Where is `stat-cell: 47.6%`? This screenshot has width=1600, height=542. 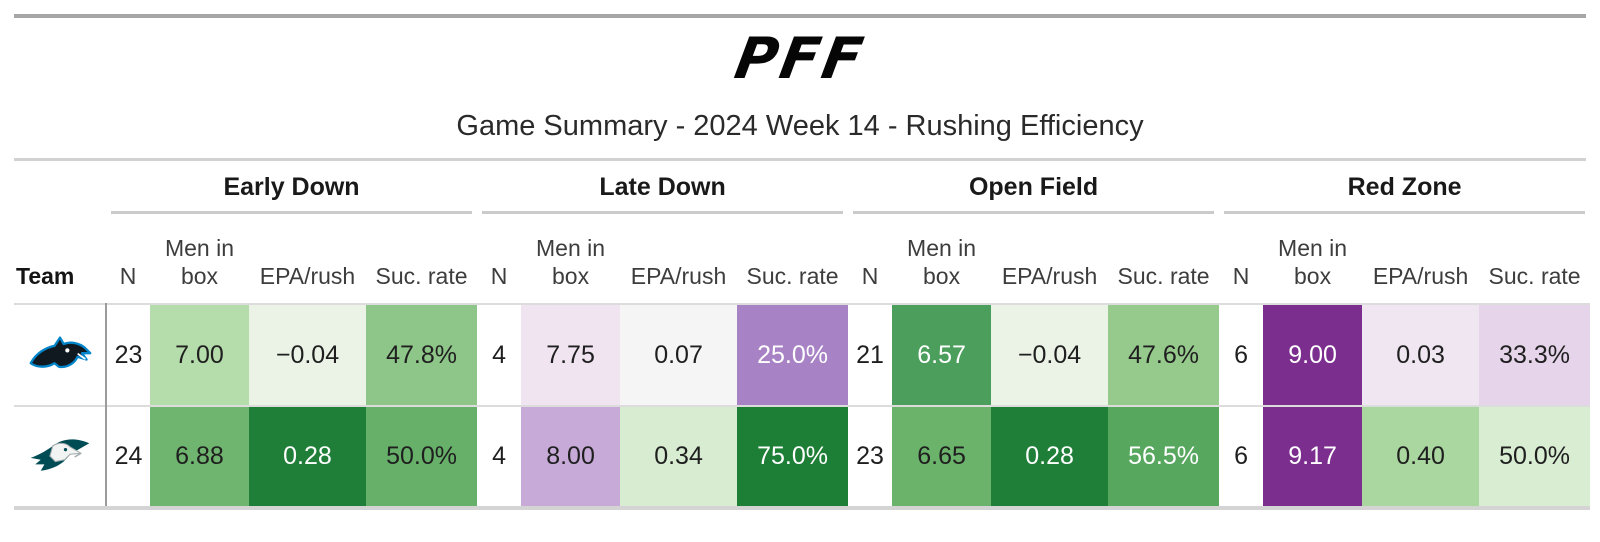
stat-cell: 47.6% is located at coordinates (1164, 354).